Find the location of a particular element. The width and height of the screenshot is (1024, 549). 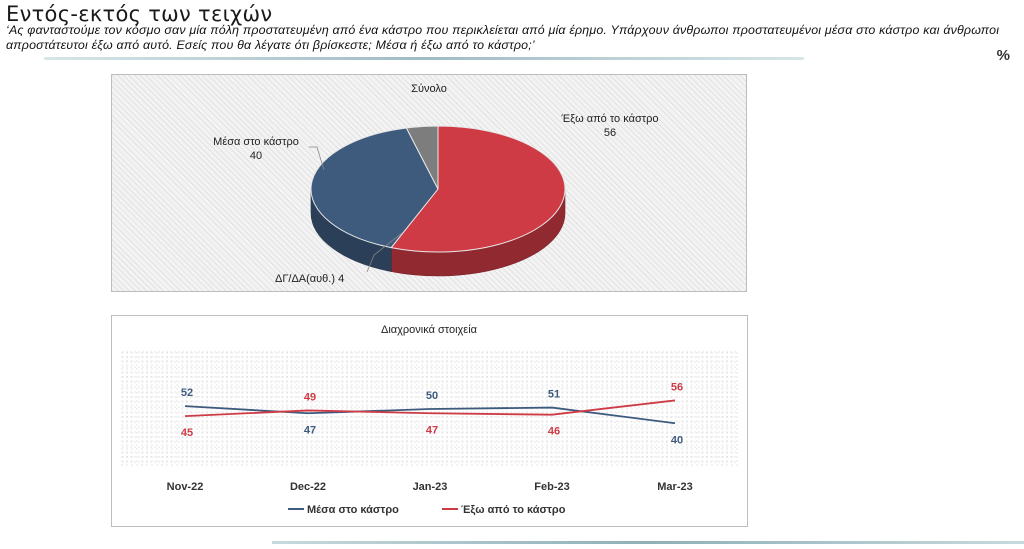

x-tick-label: Feb-23 is located at coordinates (551, 487).